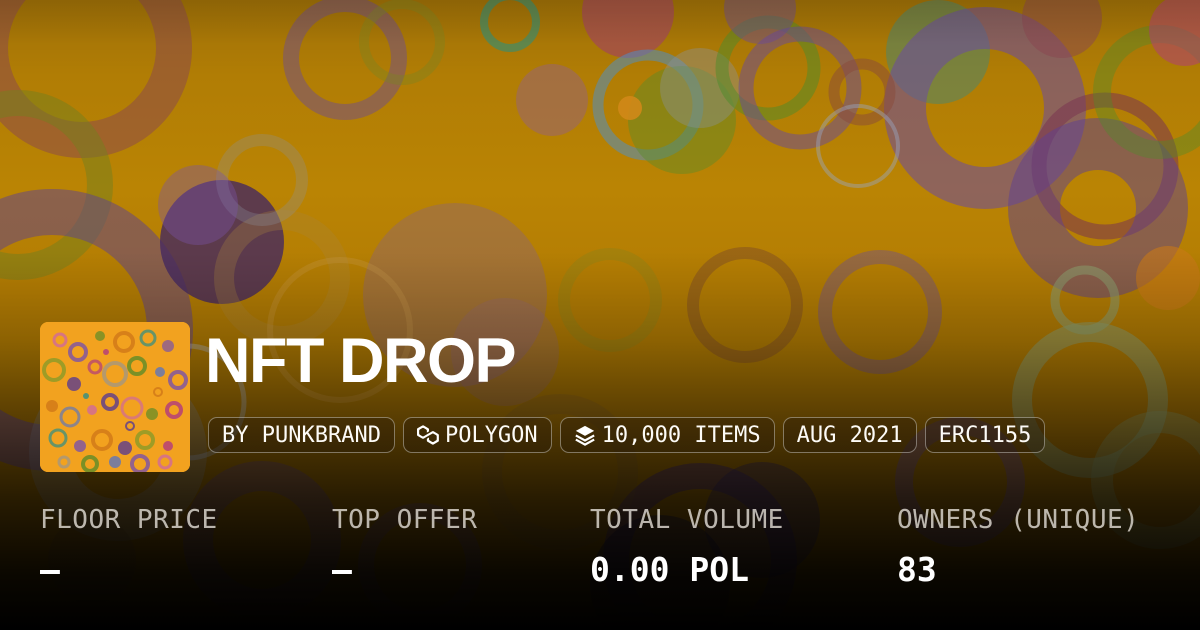  Describe the element at coordinates (669, 569) in the screenshot. I see `stat-total-volume-value: 0.00 POL` at that location.